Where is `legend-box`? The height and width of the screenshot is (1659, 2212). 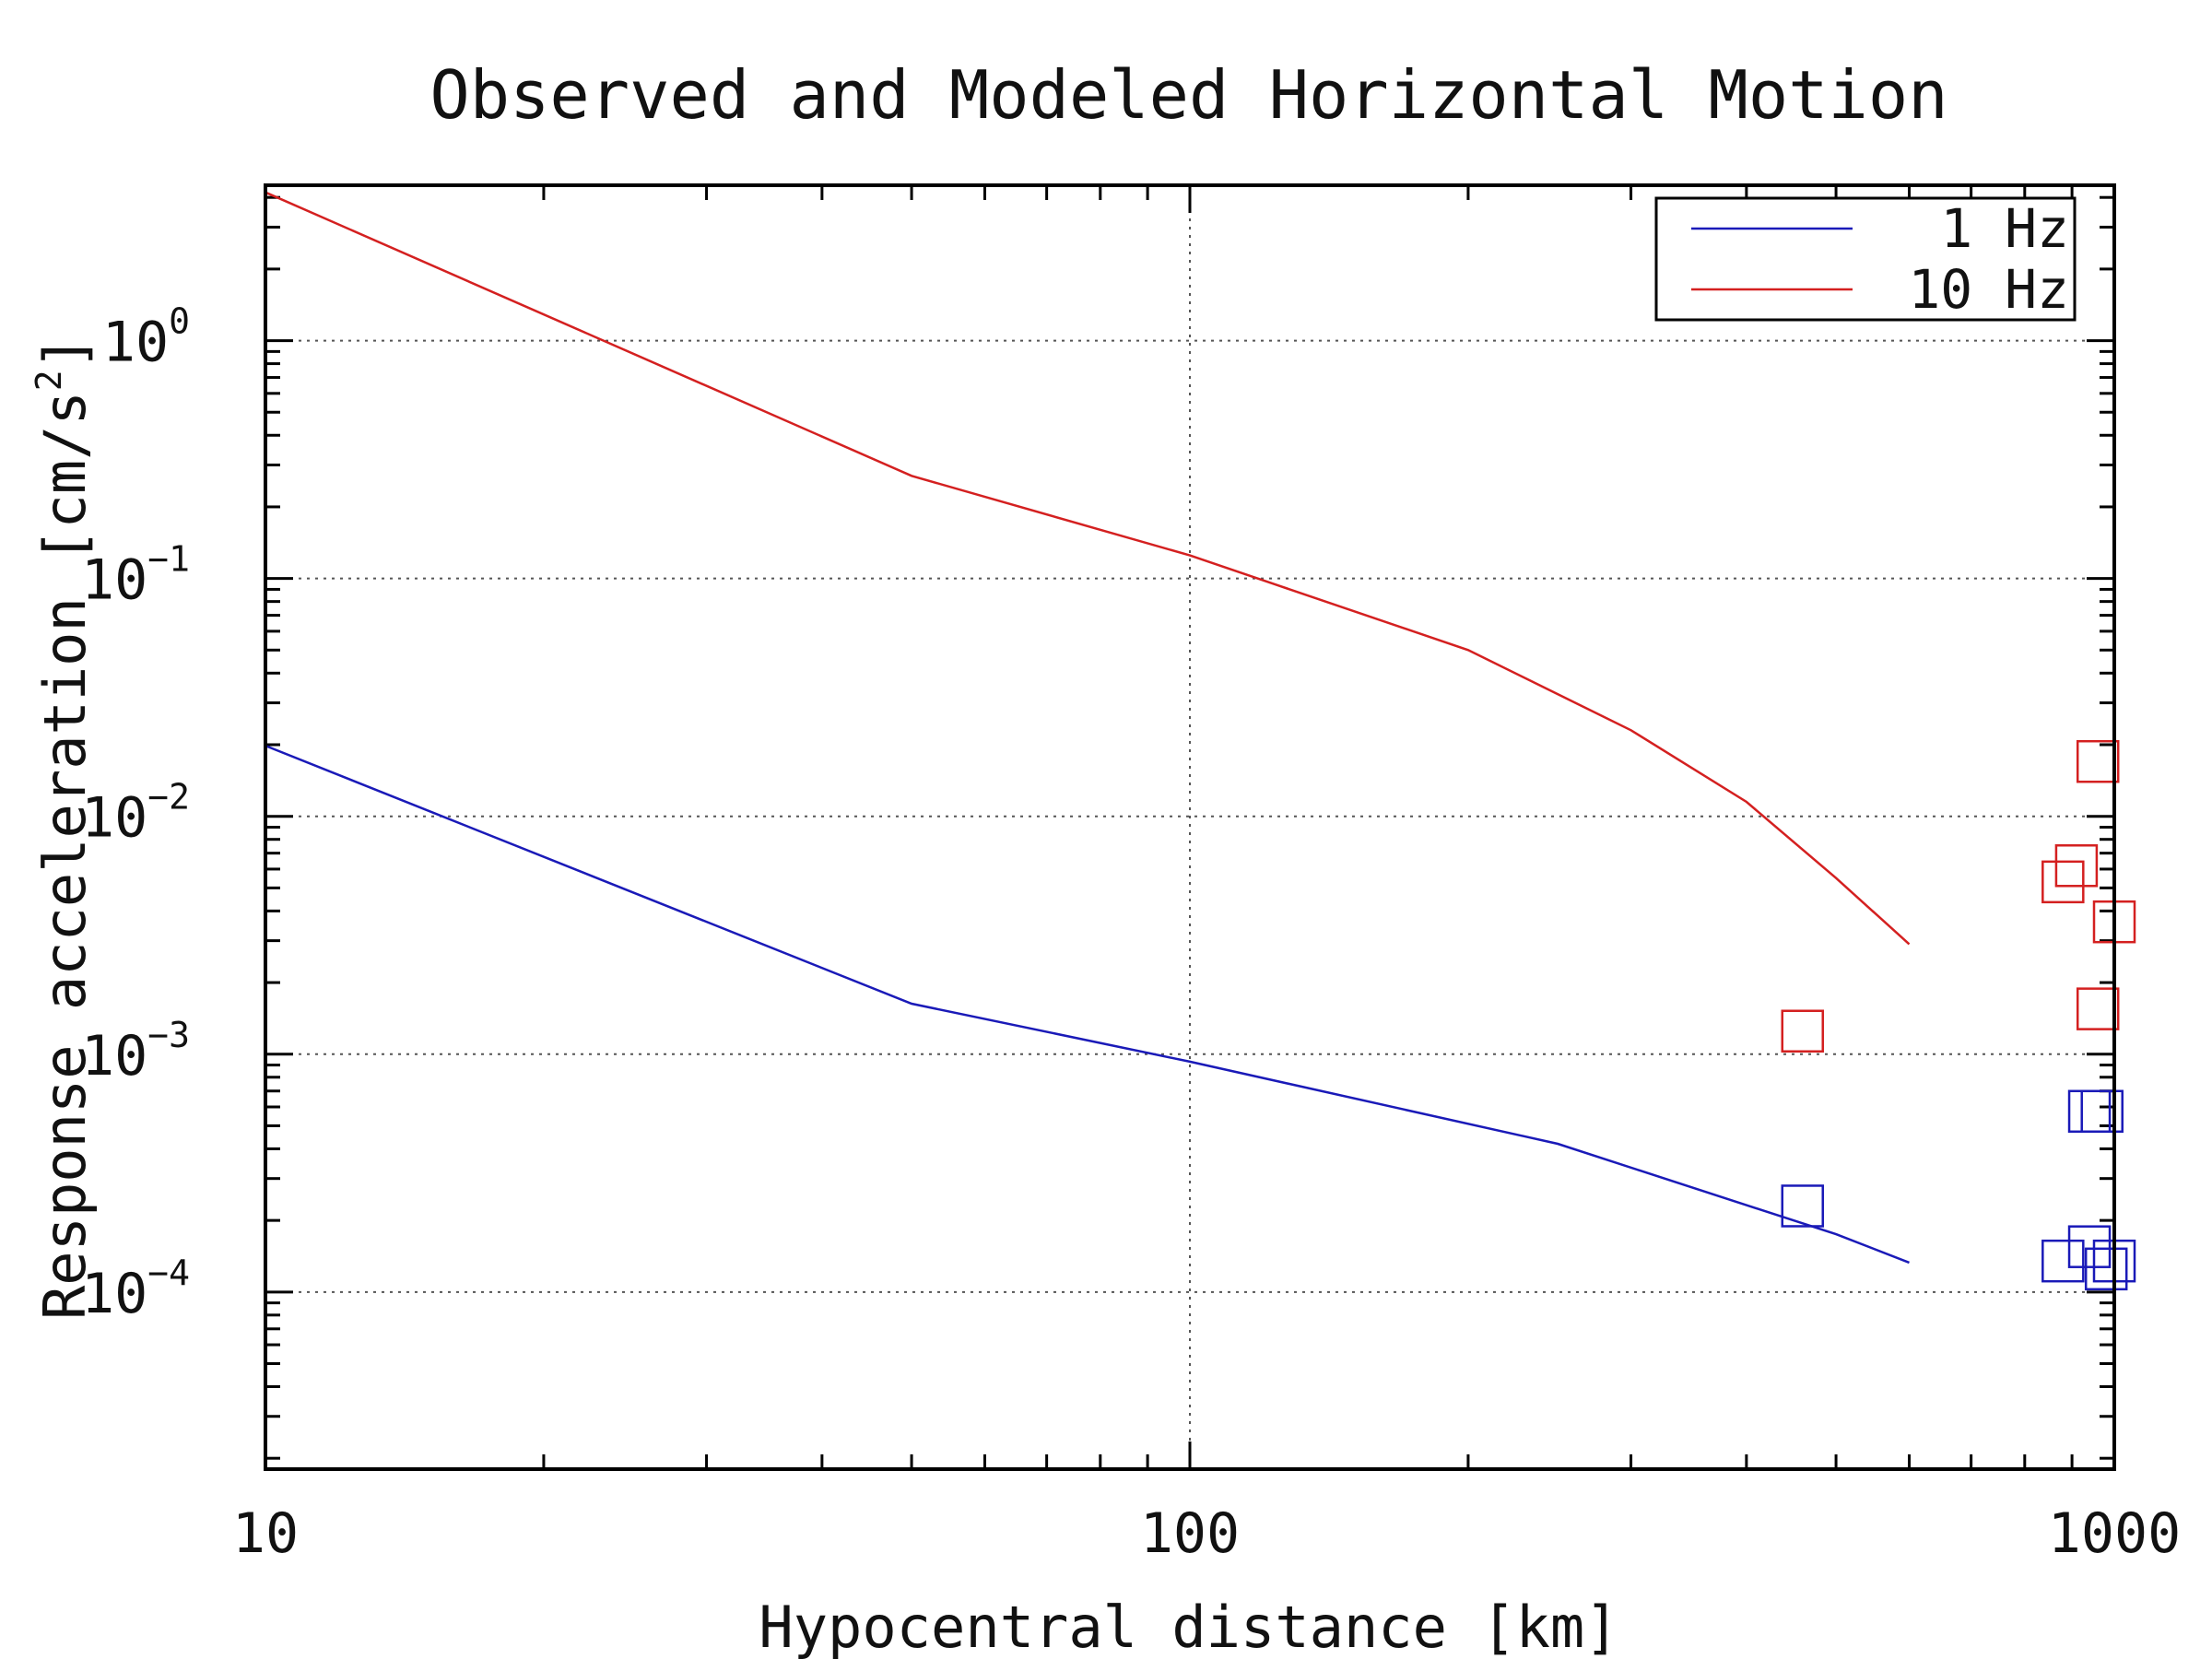
legend-box is located at coordinates (1865, 259).